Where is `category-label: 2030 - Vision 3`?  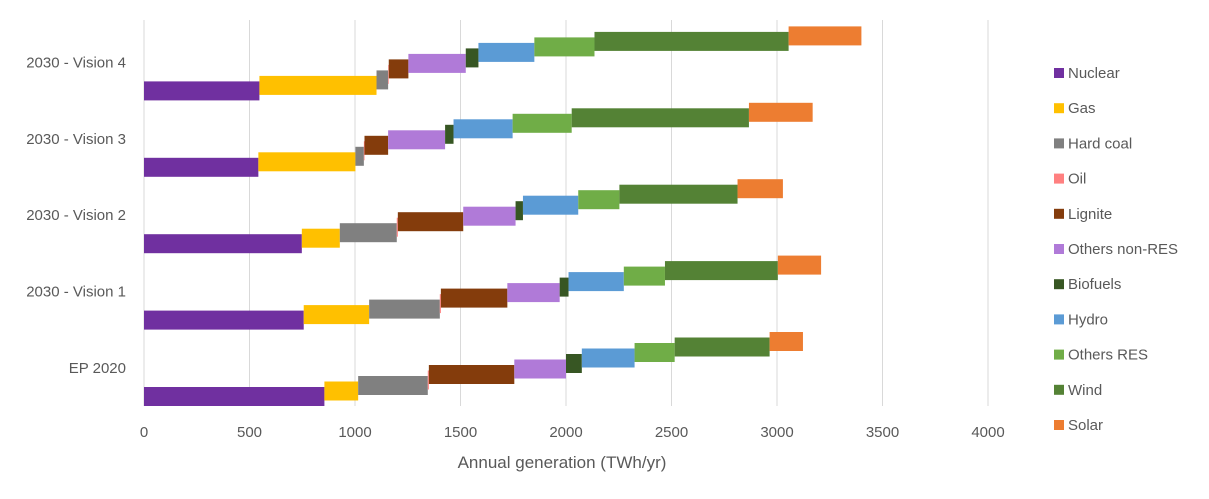 category-label: 2030 - Vision 3 is located at coordinates (76, 139).